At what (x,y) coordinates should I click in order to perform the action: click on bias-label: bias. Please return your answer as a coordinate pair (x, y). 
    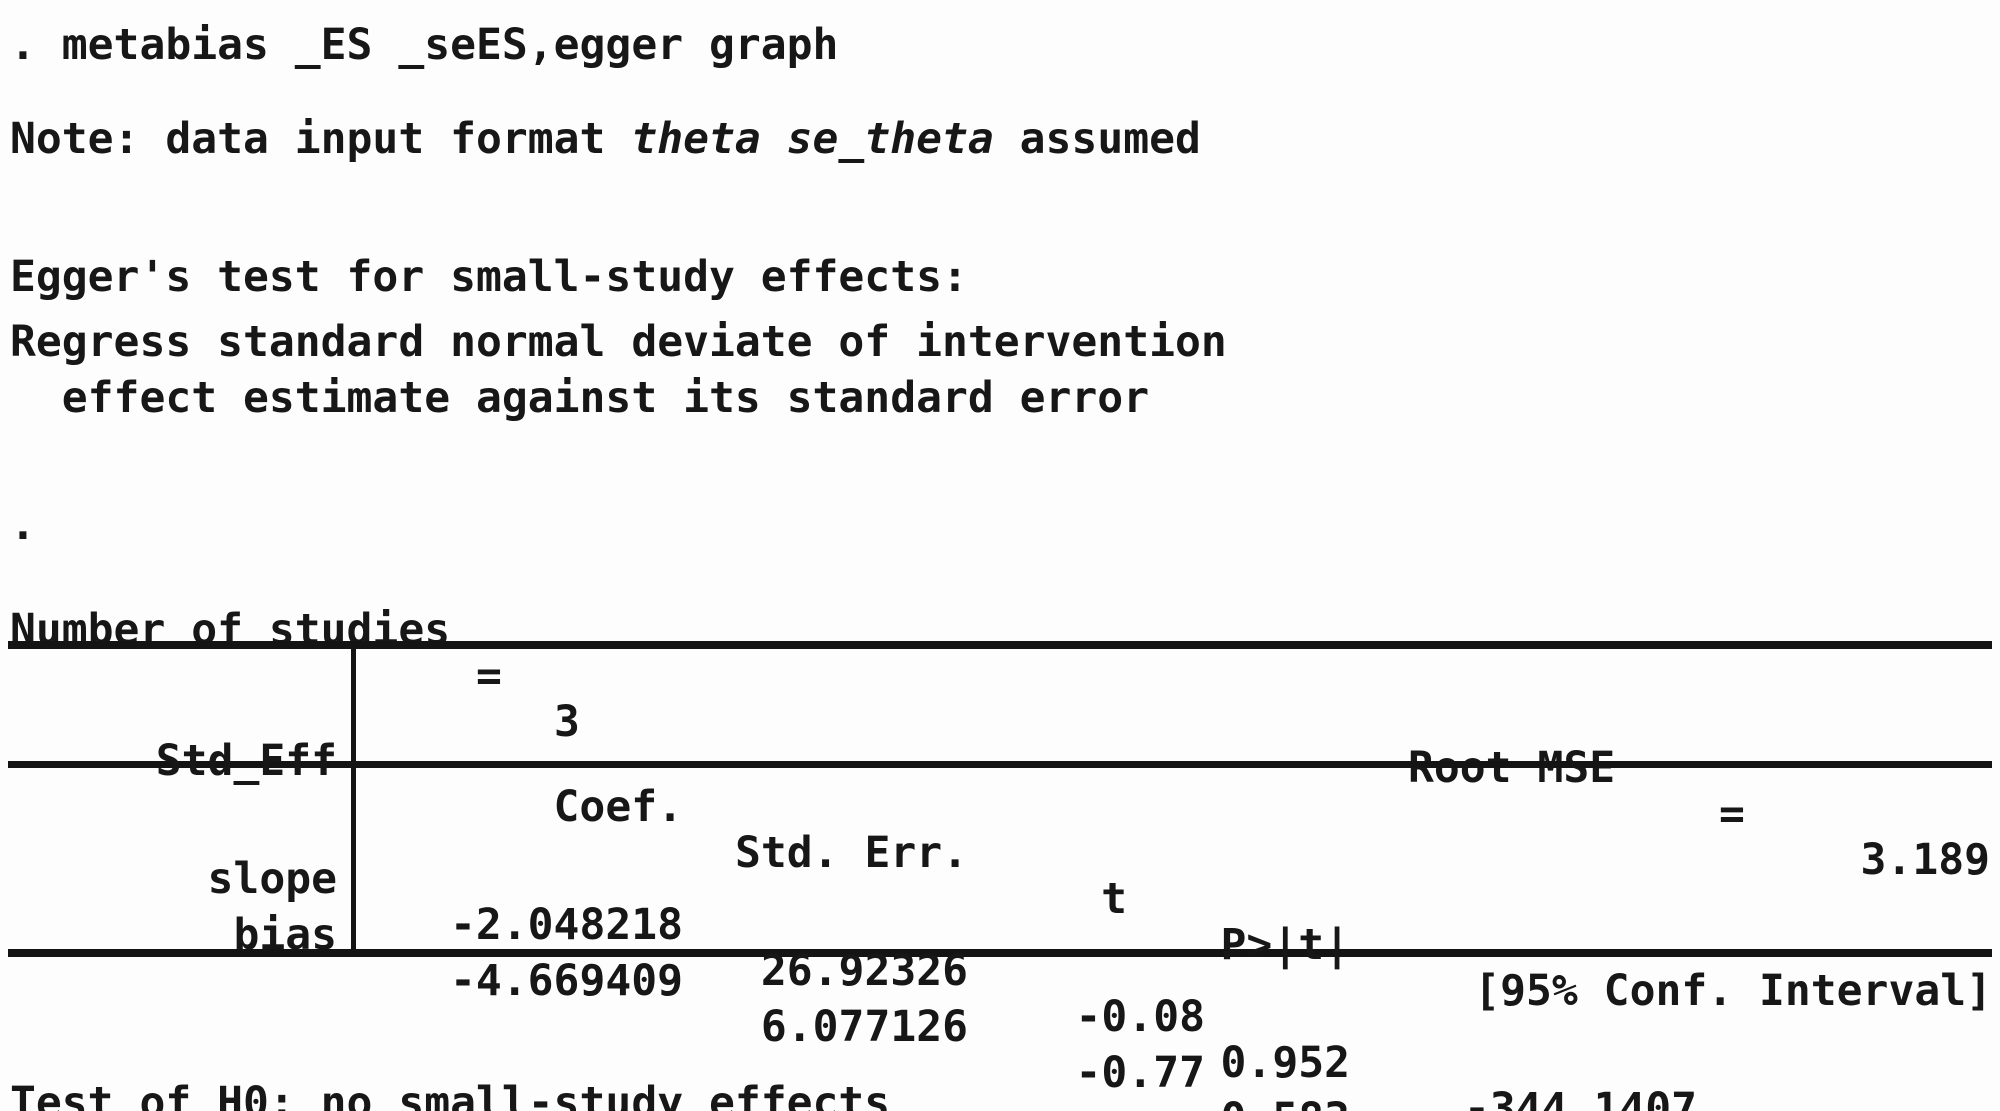
    Looking at the image, I should click on (285, 935).